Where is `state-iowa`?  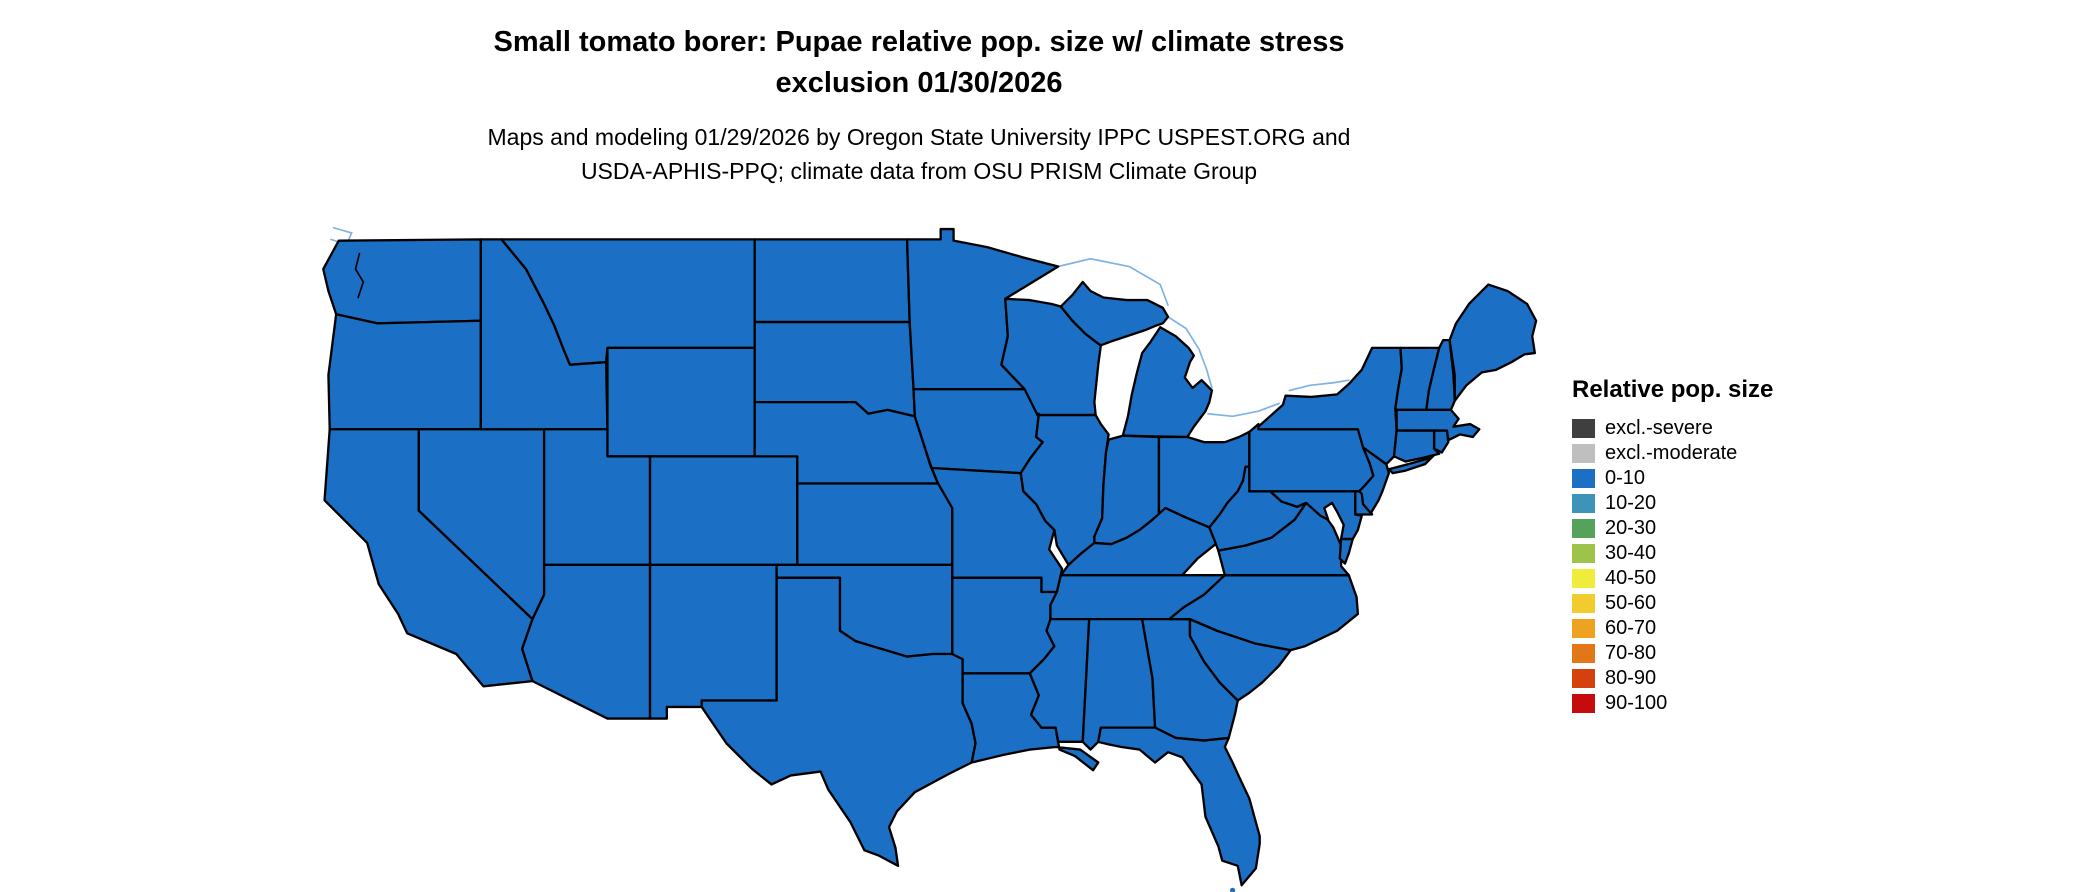
state-iowa is located at coordinates (978, 431).